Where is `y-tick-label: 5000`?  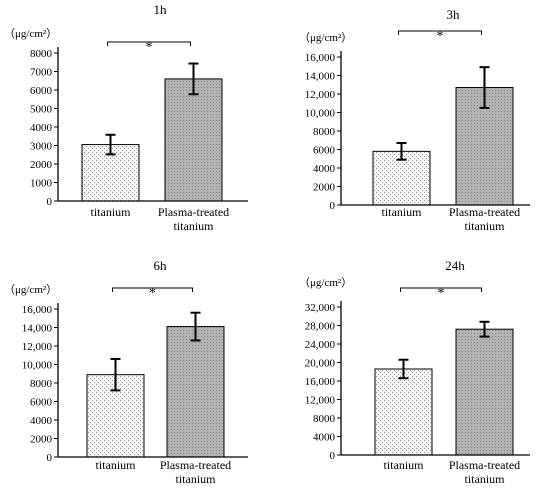
y-tick-label: 5000 is located at coordinates (41, 110).